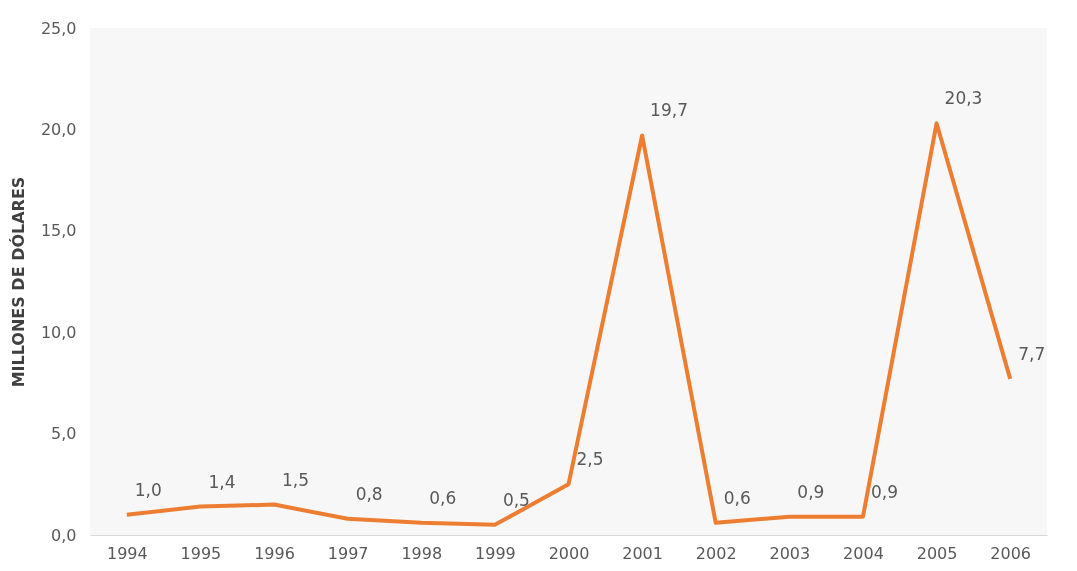 This screenshot has height=571, width=1077. I want to click on data-label: 7,7, so click(1032, 353).